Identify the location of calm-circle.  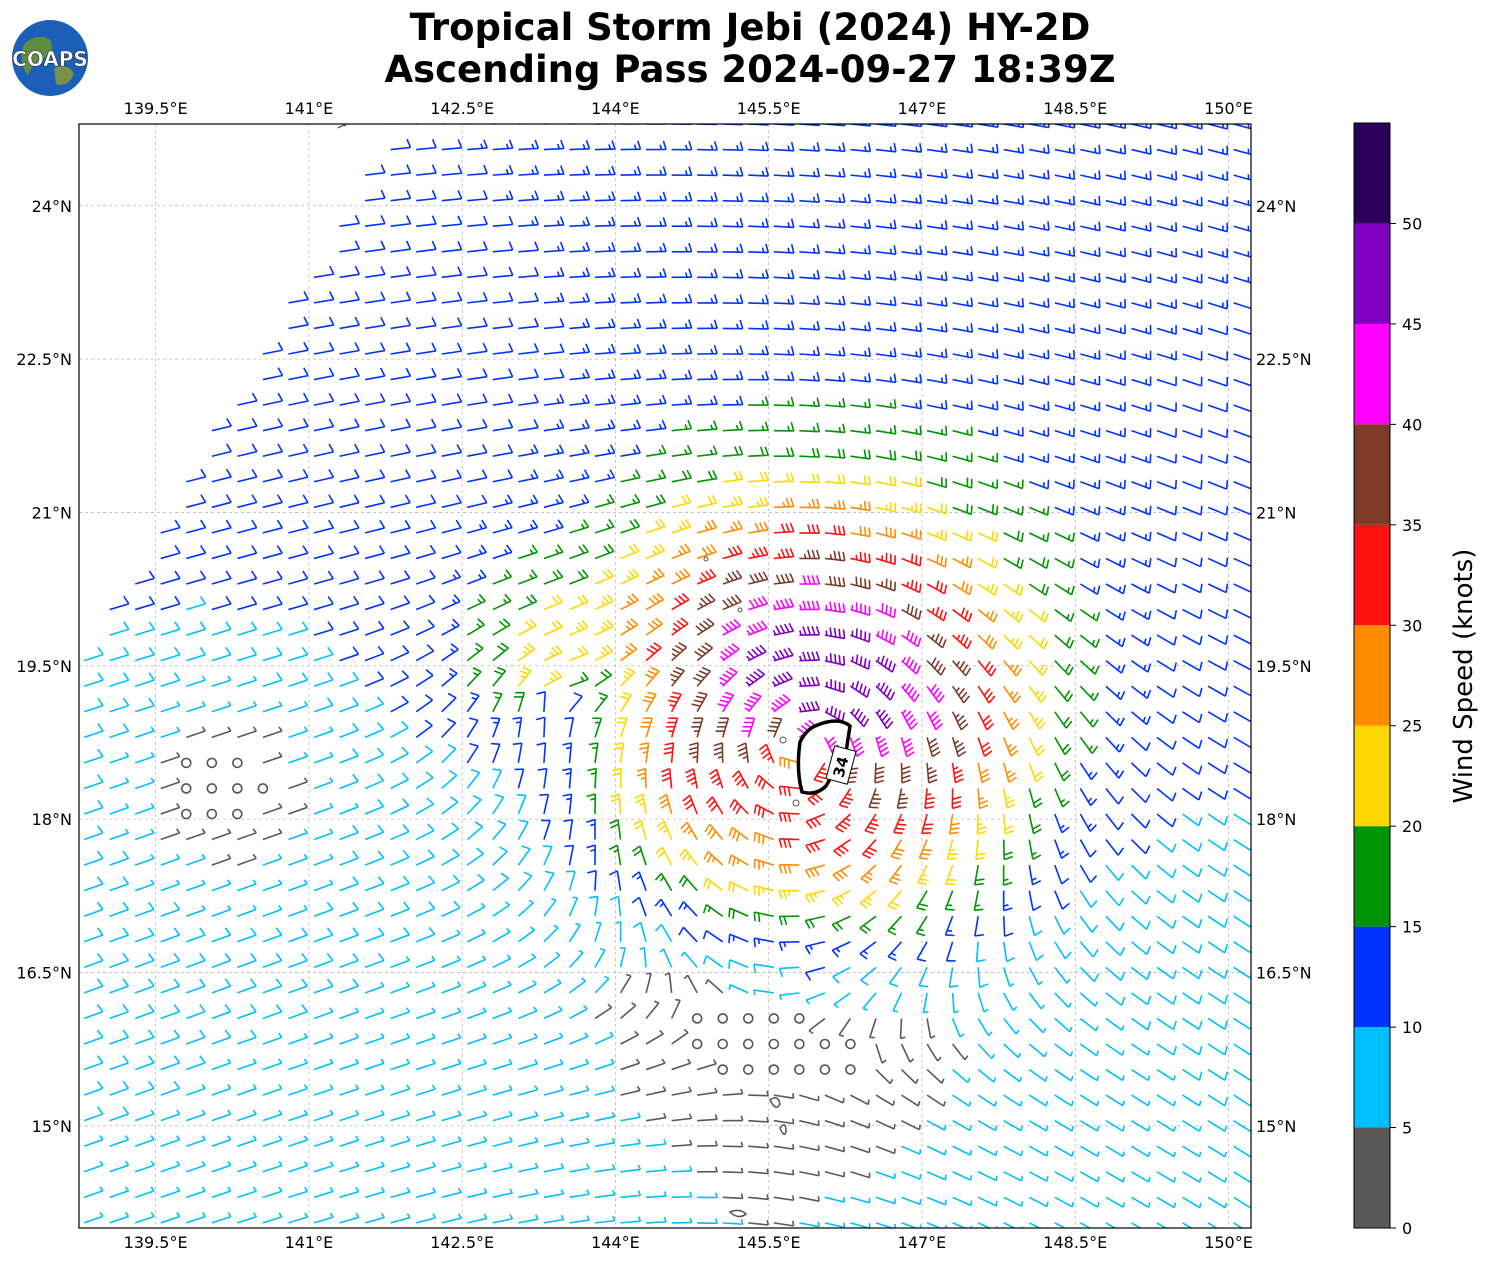
(212, 788).